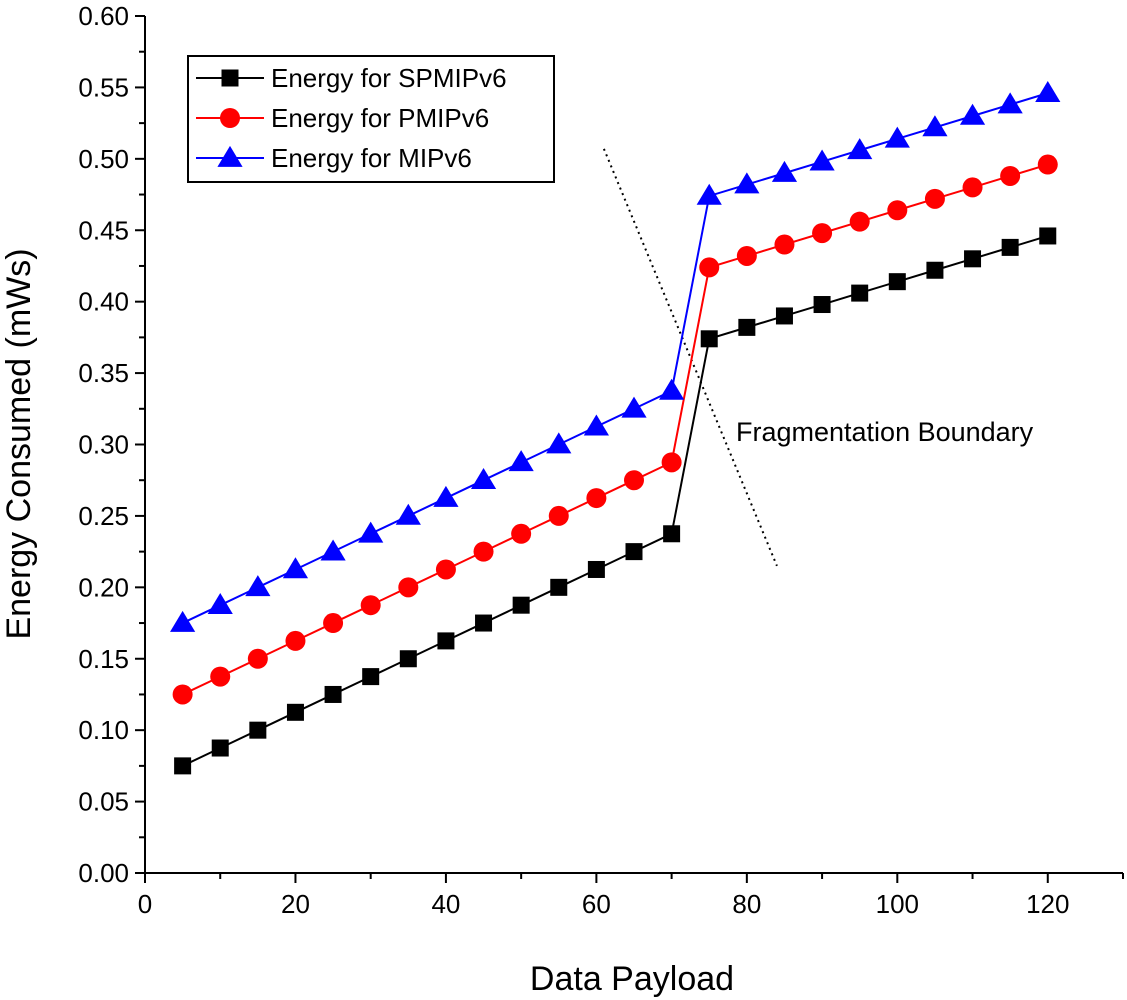 Image resolution: width=1127 pixels, height=1000 pixels. What do you see at coordinates (746, 904) in the screenshot?
I see `x-tick-label: 80` at bounding box center [746, 904].